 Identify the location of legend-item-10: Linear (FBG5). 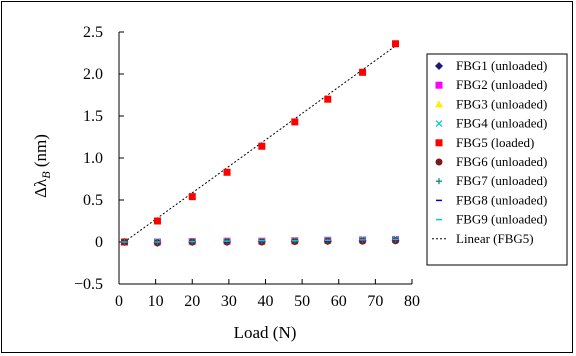
(483, 238).